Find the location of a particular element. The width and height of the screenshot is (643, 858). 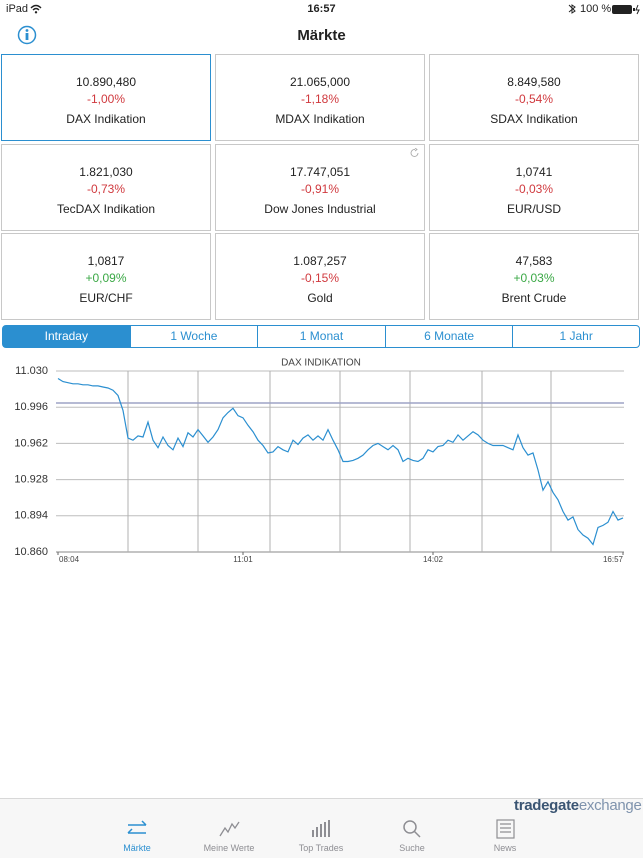

tab-label: Top Trades is located at coordinates (321, 848).